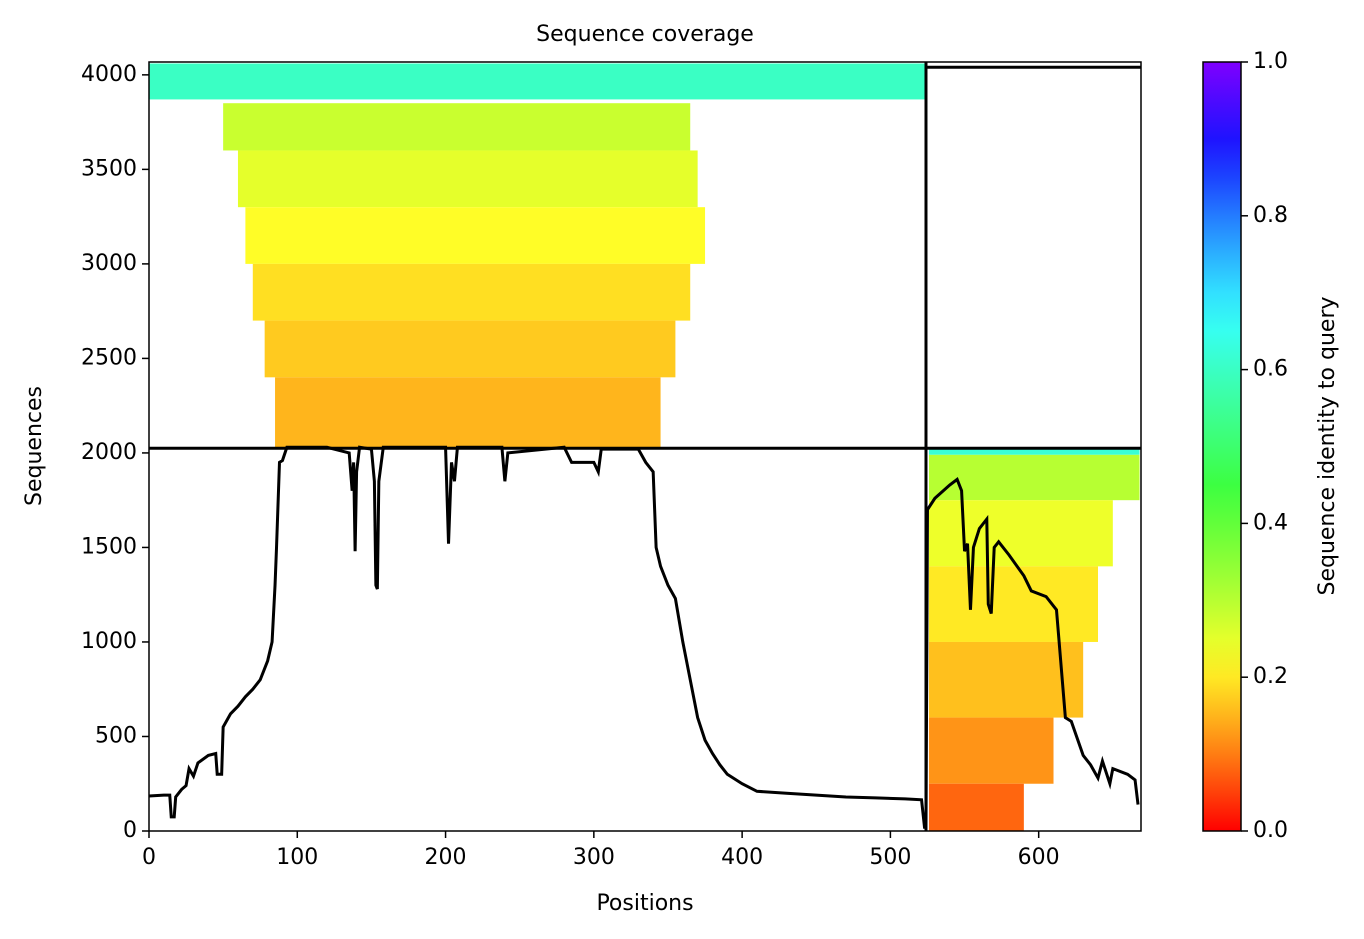 The image size is (1364, 939). What do you see at coordinates (130, 830) in the screenshot?
I see `y-tick-label: 0` at bounding box center [130, 830].